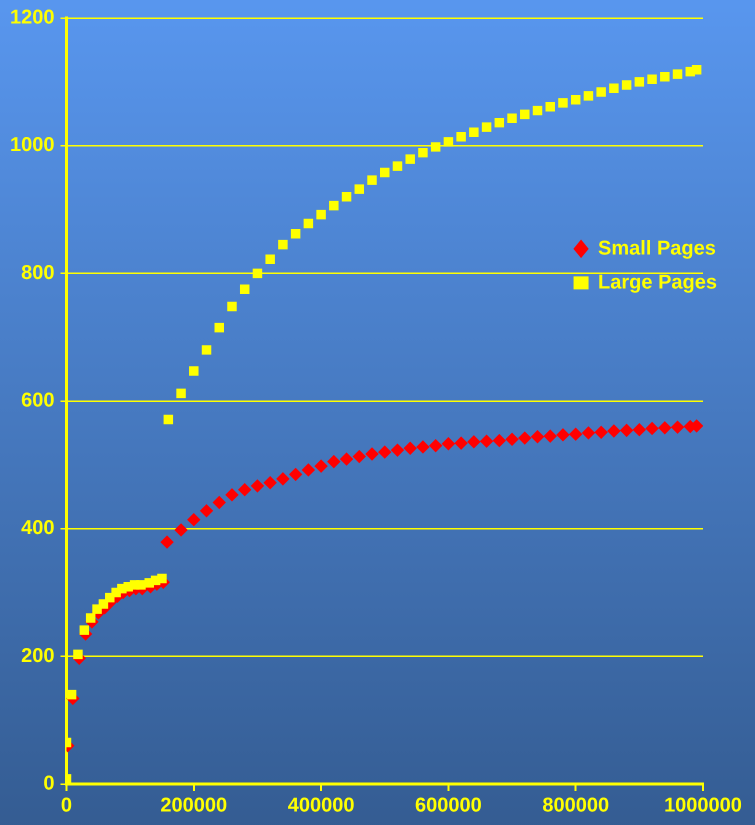 The height and width of the screenshot is (825, 755). I want to click on y-tick-label: 800, so click(37, 273).